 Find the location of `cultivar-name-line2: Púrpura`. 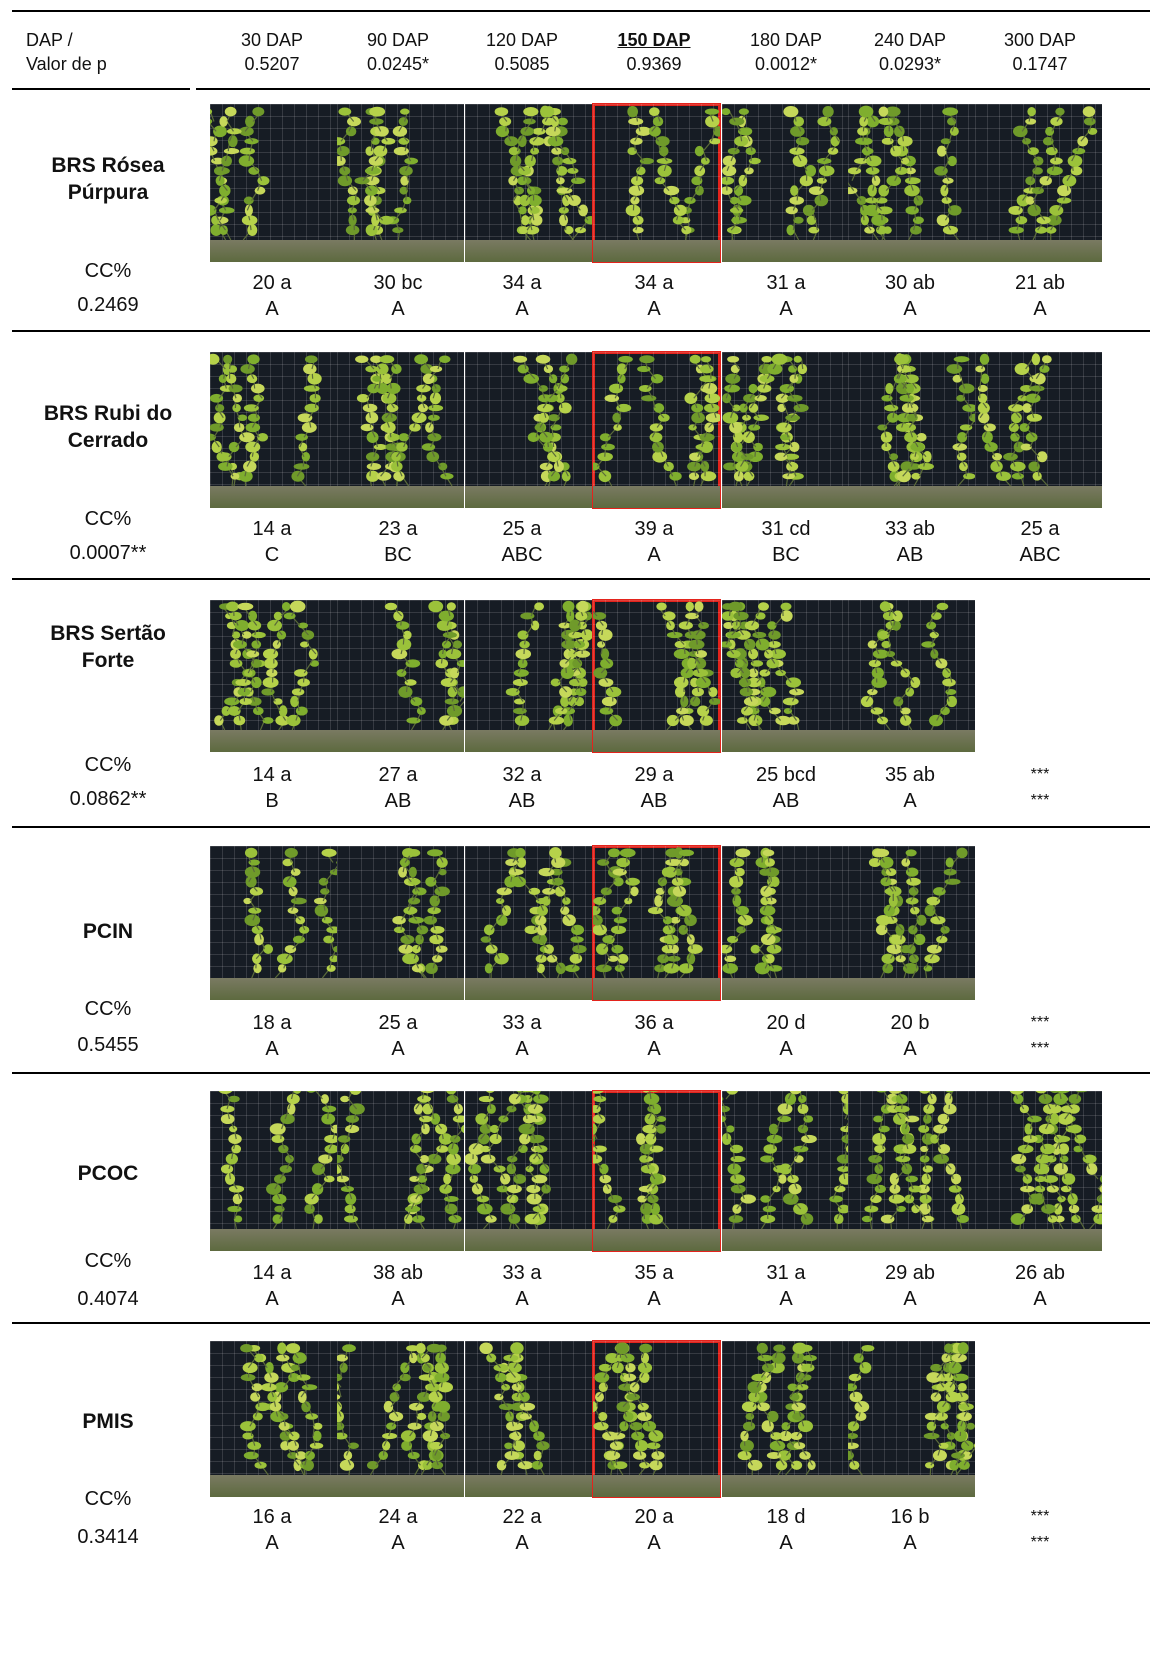

cultivar-name-line2: Púrpura is located at coordinates (108, 192).